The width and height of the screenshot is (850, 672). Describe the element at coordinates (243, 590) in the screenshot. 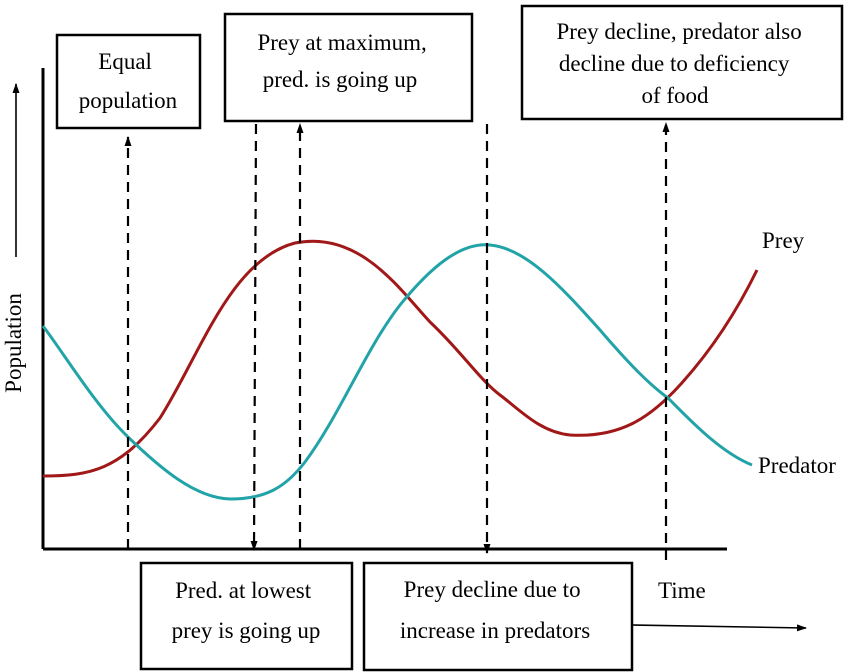

I see `pred-at-lowest-line-1: Pred. at lowest` at that location.